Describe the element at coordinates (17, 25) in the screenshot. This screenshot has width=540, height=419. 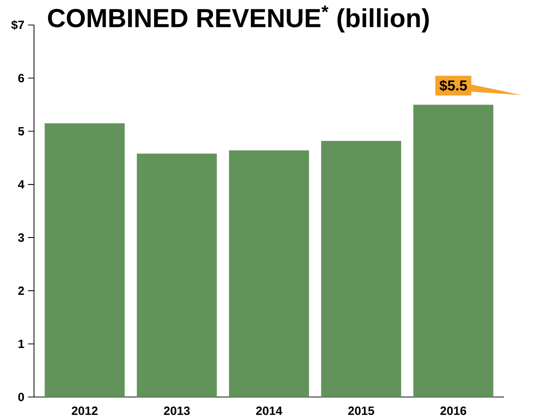
I see `y-tick-label: $7` at that location.